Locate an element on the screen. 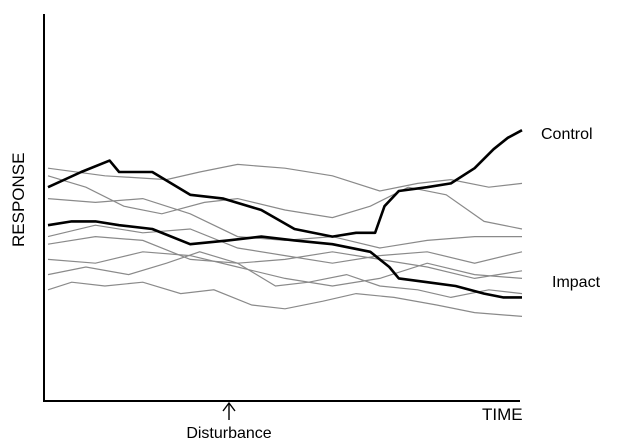  disturbance-marker: Disturbance is located at coordinates (229, 421).